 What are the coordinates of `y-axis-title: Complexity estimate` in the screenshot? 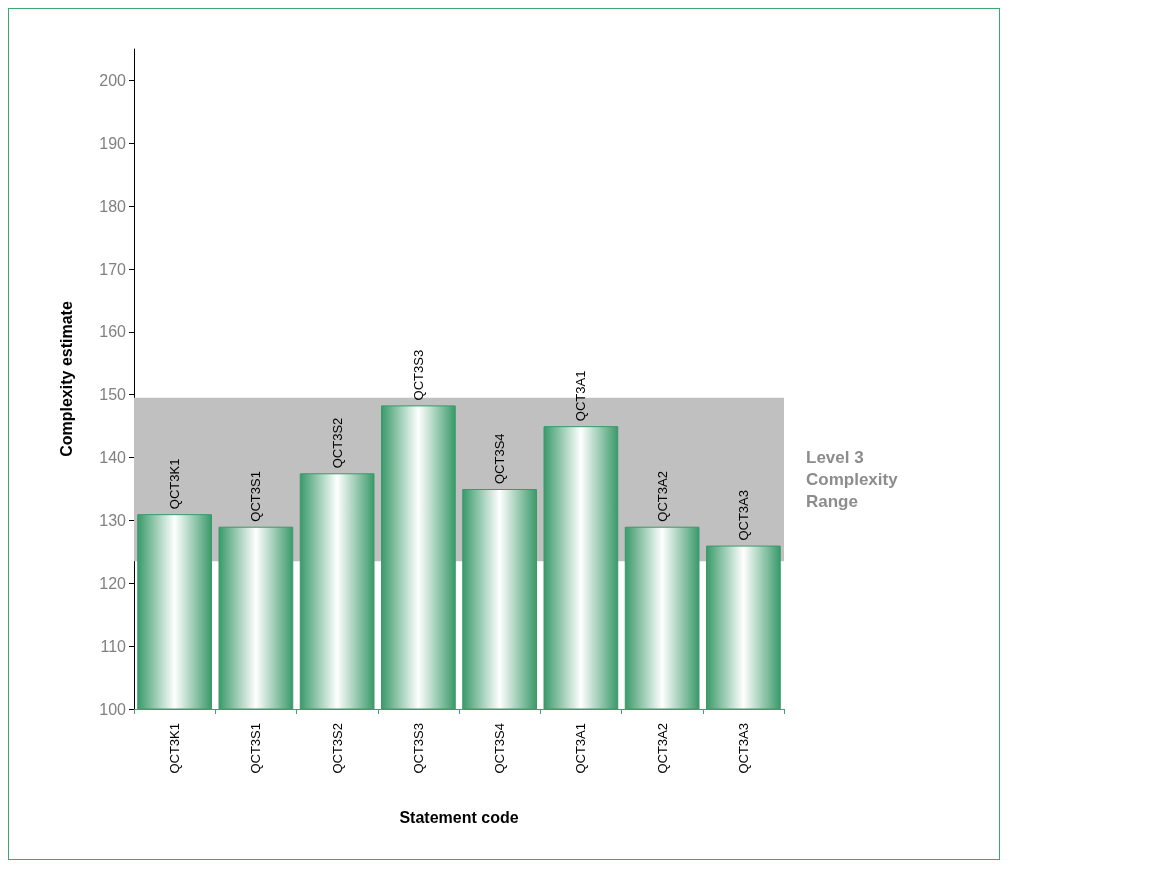 It's located at (66, 379).